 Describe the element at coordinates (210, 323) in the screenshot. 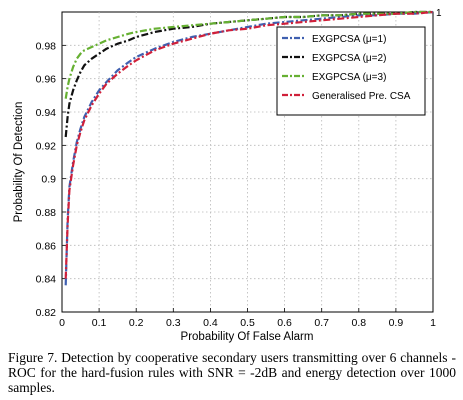

I see `x-tick-label: 0.4` at that location.